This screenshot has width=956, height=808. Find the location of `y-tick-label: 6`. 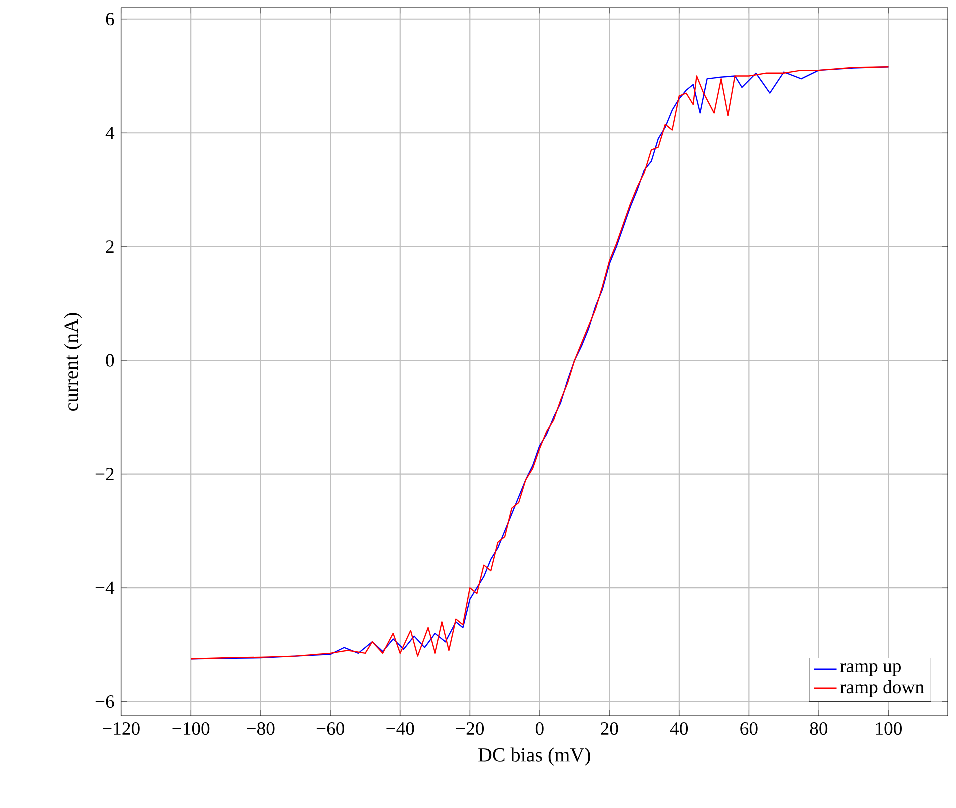

y-tick-label: 6 is located at coordinates (110, 19).